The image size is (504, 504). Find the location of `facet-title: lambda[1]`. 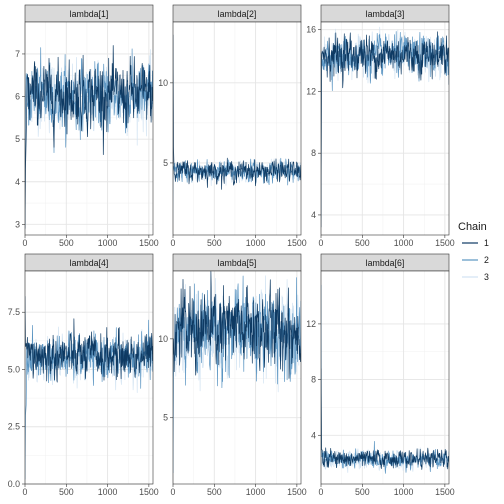

facet-title: lambda[1] is located at coordinates (89, 14).